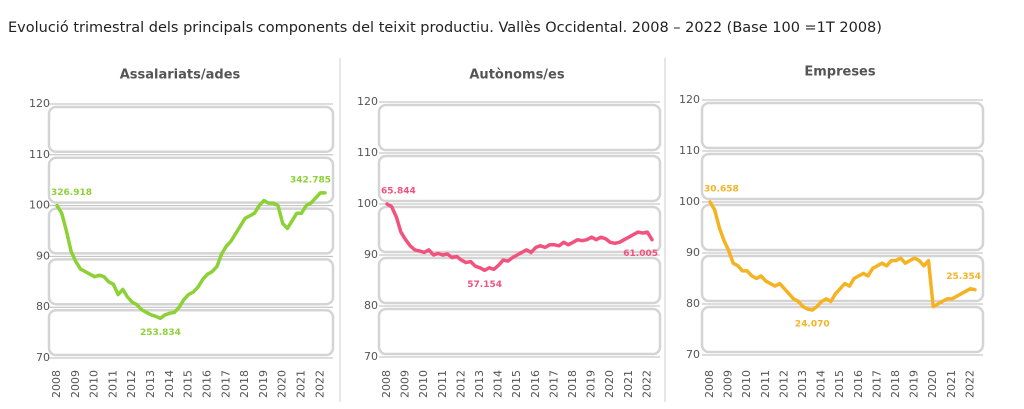 The width and height of the screenshot is (1024, 409). I want to click on annotation: 253.834, so click(160, 333).